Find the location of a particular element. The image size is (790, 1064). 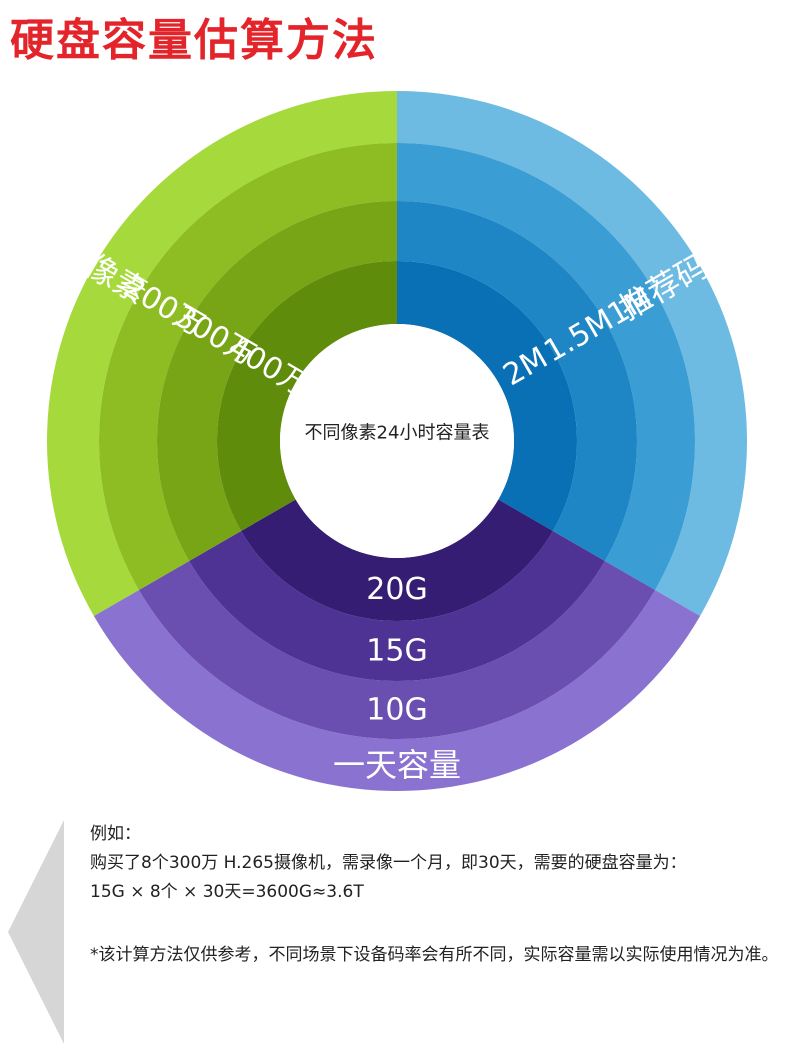

capacity-label-2: 15G is located at coordinates (396, 651).